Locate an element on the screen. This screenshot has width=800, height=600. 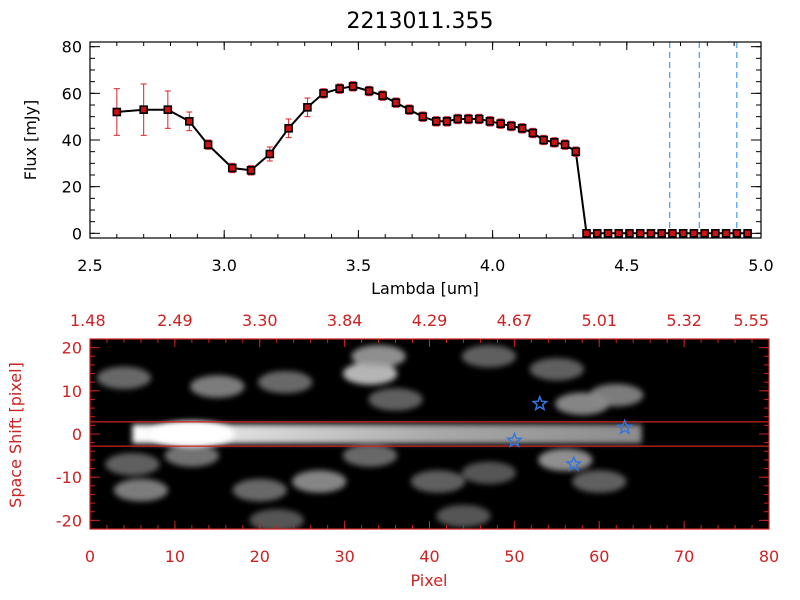
bottom-y-tick-label: 20 is located at coordinates (72, 348).